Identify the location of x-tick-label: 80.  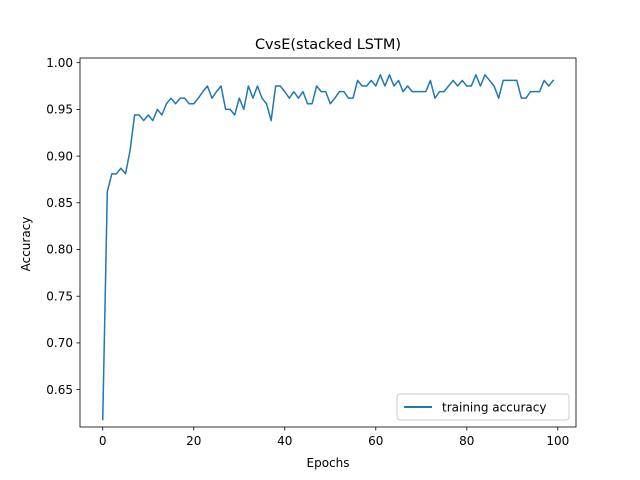
(466, 441).